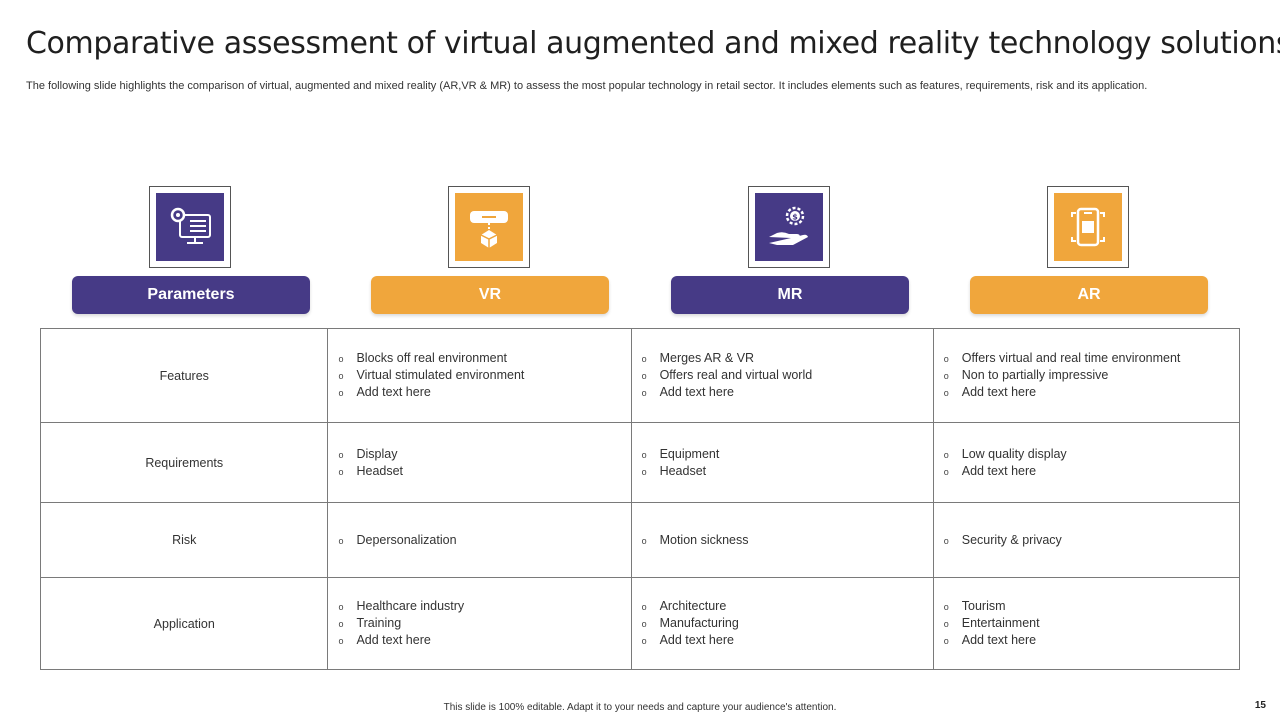 The height and width of the screenshot is (720, 1280). Describe the element at coordinates (790, 295) in the screenshot. I see `header-mr: MR` at that location.